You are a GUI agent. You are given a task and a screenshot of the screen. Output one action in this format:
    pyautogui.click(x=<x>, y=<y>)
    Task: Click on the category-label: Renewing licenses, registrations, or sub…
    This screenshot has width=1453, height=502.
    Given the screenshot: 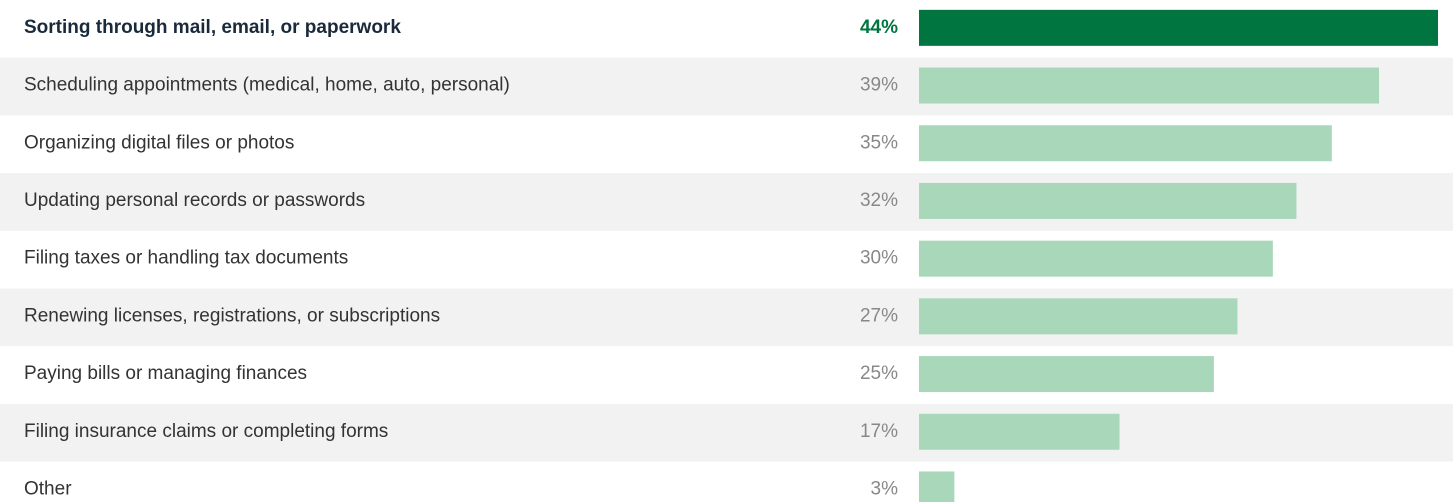 What is the action you would take?
    pyautogui.click(x=232, y=315)
    